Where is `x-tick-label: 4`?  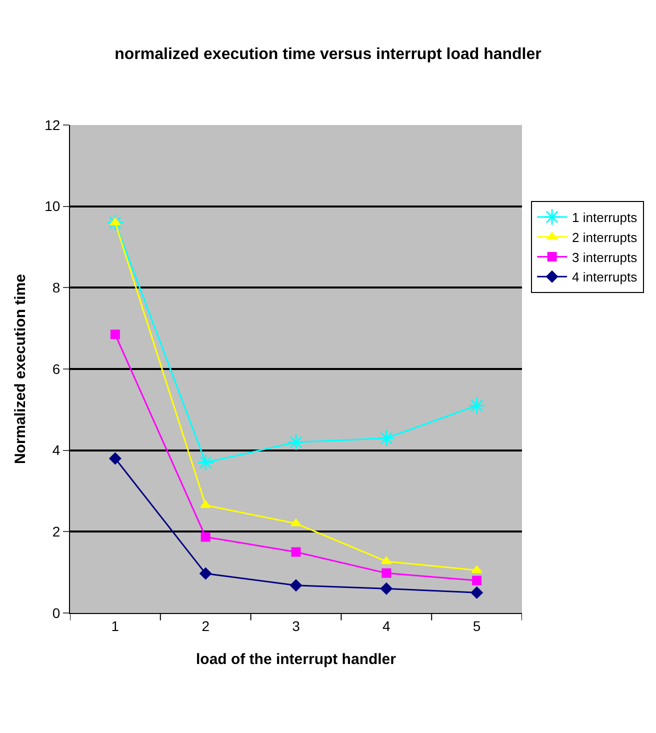 x-tick-label: 4 is located at coordinates (386, 626).